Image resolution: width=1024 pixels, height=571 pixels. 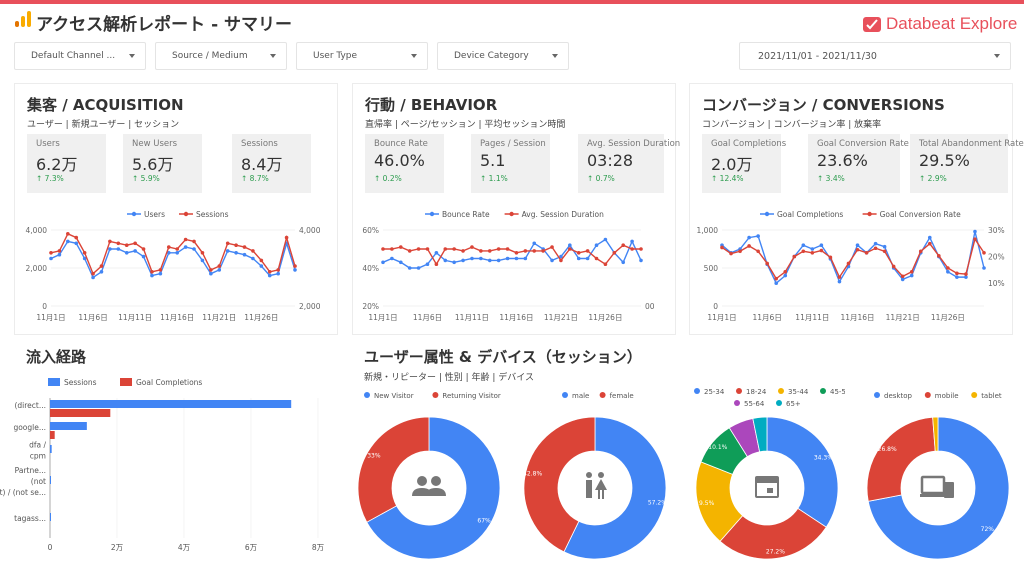 What do you see at coordinates (996, 283) in the screenshot?
I see `y-tick-label-right: 10%` at bounding box center [996, 283].